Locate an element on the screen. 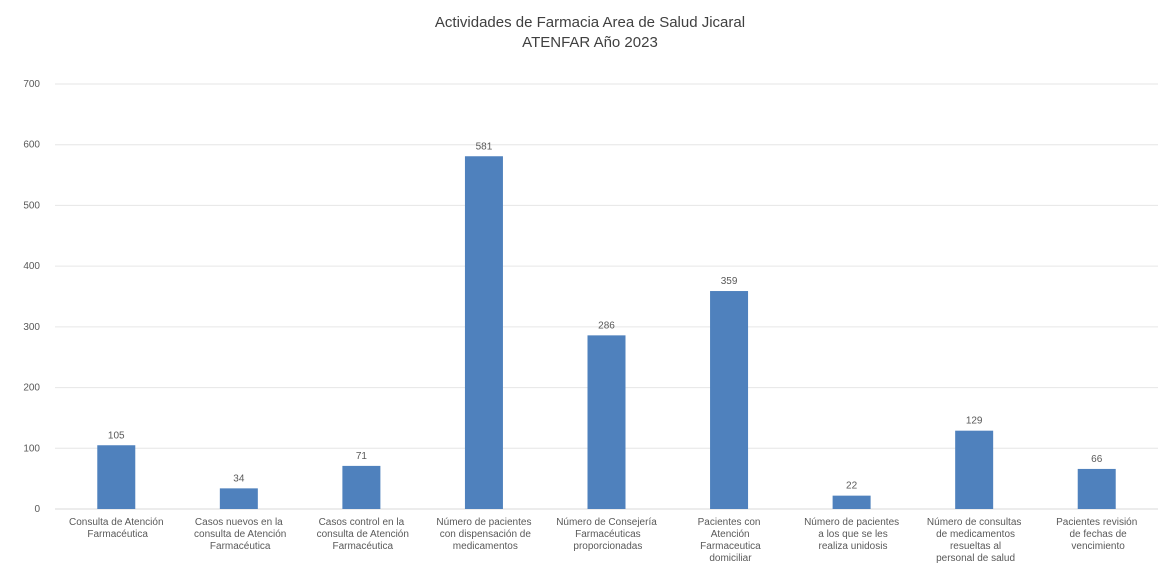 The image size is (1159, 582). data-label: 129 is located at coordinates (974, 421).